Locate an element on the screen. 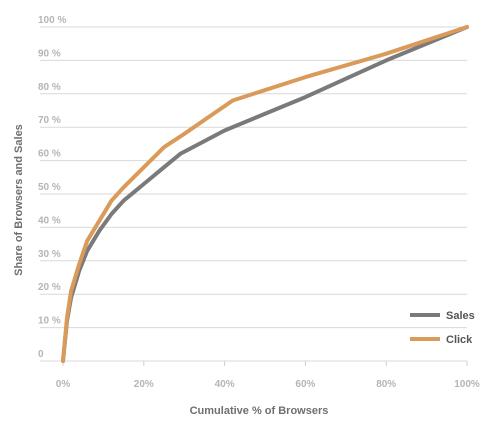 The height and width of the screenshot is (429, 500). x-tick-label: 0% is located at coordinates (63, 384).